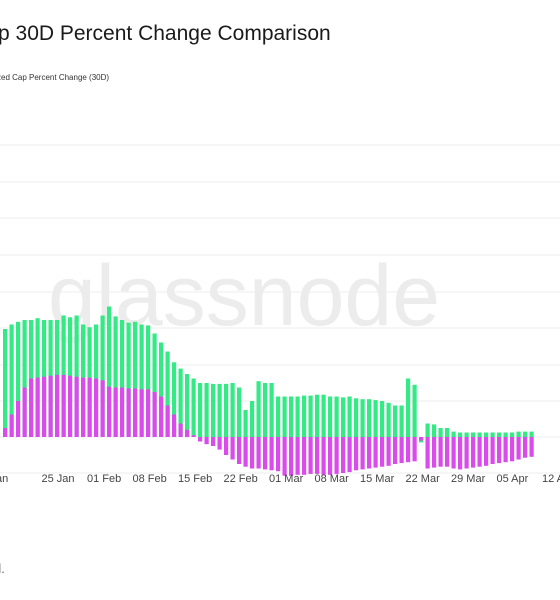 The height and width of the screenshot is (600, 560). What do you see at coordinates (513, 479) in the screenshot?
I see `x-tick-label: 05 Apr` at bounding box center [513, 479].